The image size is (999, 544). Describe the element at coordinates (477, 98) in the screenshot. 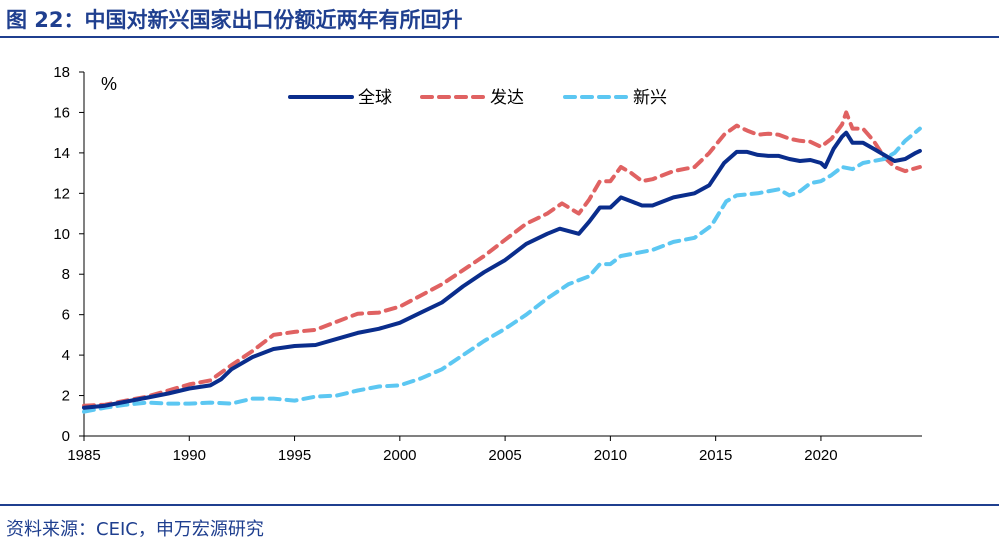

I see `chart-legend: 全球 发达 新兴` at that location.